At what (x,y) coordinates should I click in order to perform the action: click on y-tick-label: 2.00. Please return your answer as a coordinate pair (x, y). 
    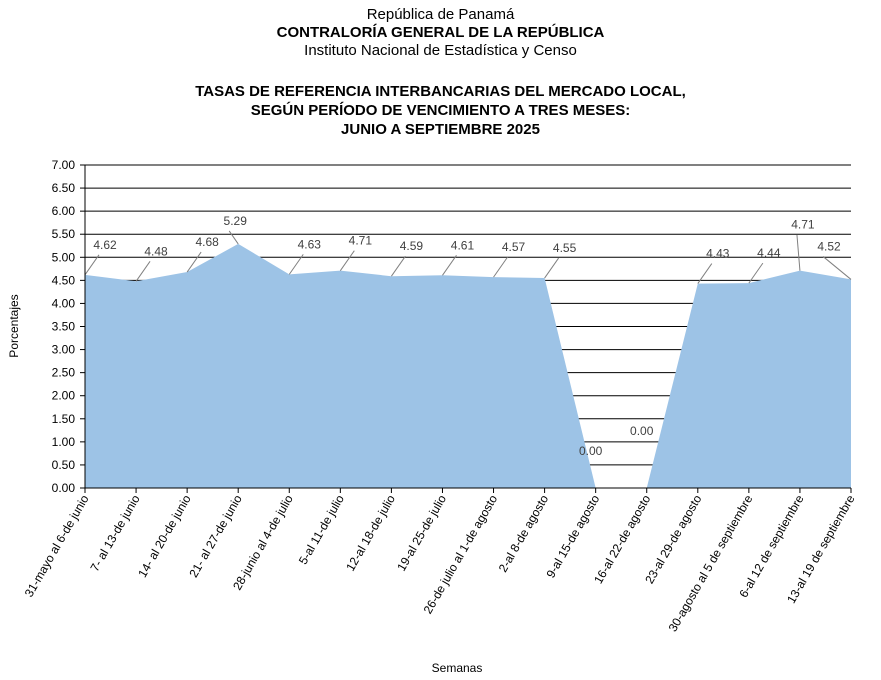
    Looking at the image, I should click on (64, 396).